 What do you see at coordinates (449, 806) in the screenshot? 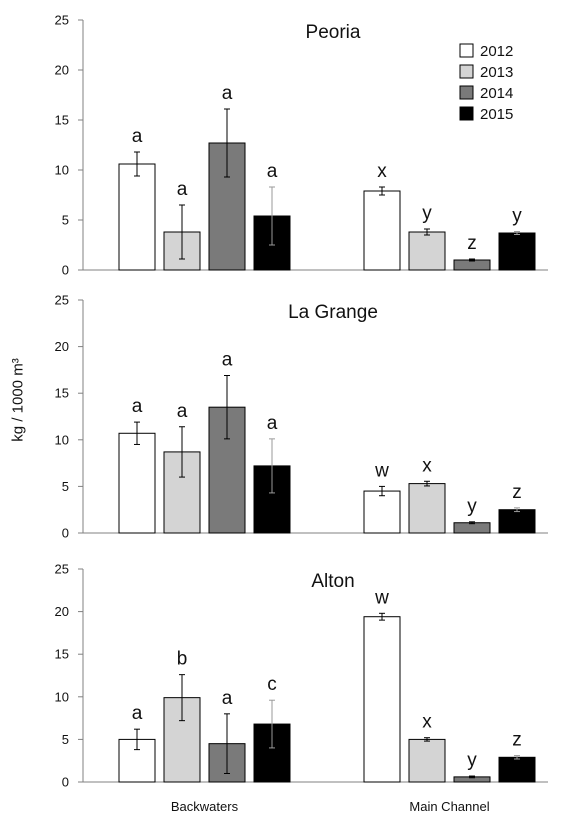
I see `category-label: Main Channel` at bounding box center [449, 806].